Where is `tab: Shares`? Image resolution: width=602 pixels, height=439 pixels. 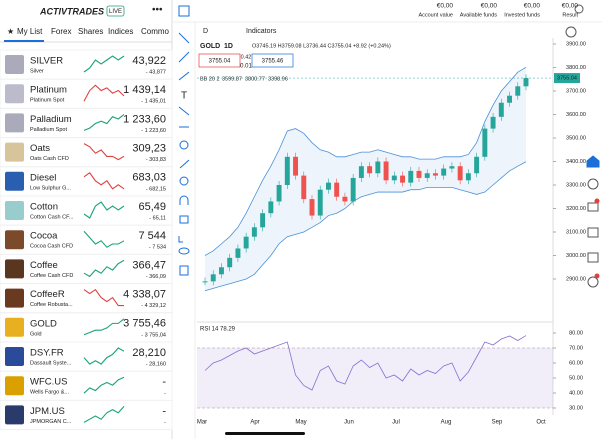
tab: Shares is located at coordinates (90, 31).